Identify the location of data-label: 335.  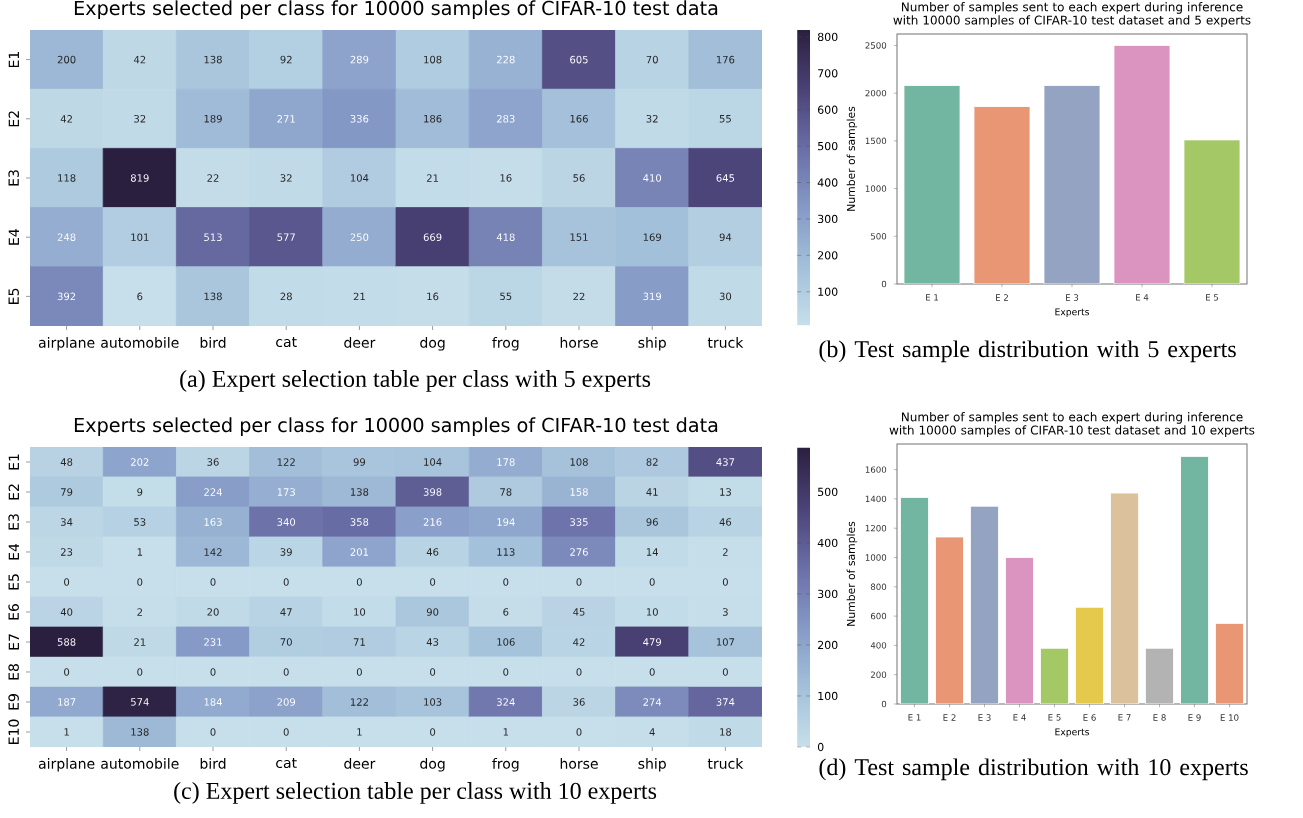
(579, 522).